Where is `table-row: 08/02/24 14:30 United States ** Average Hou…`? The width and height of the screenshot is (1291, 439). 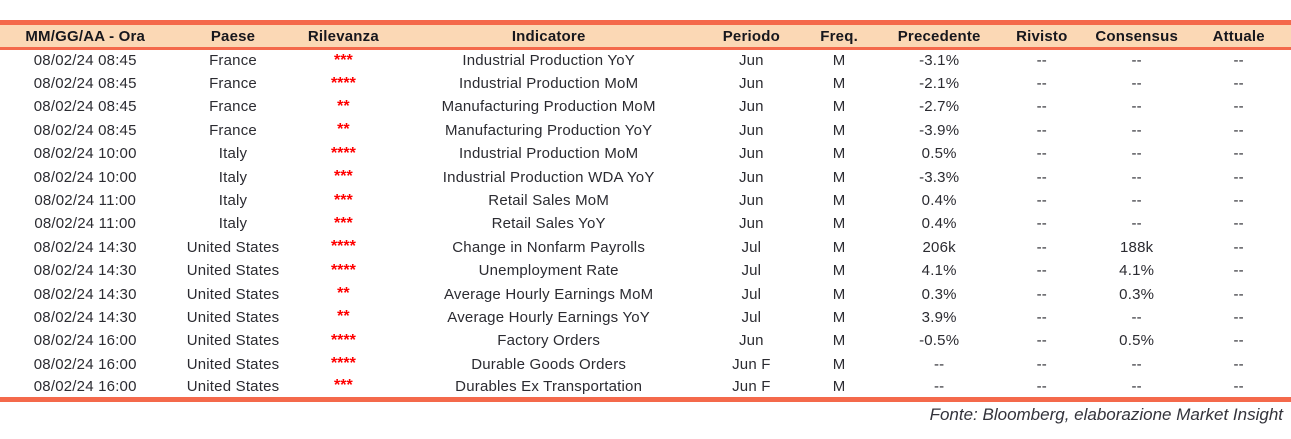
table-row: 08/02/24 14:30 United States ** Average Hou… is located at coordinates (645, 317).